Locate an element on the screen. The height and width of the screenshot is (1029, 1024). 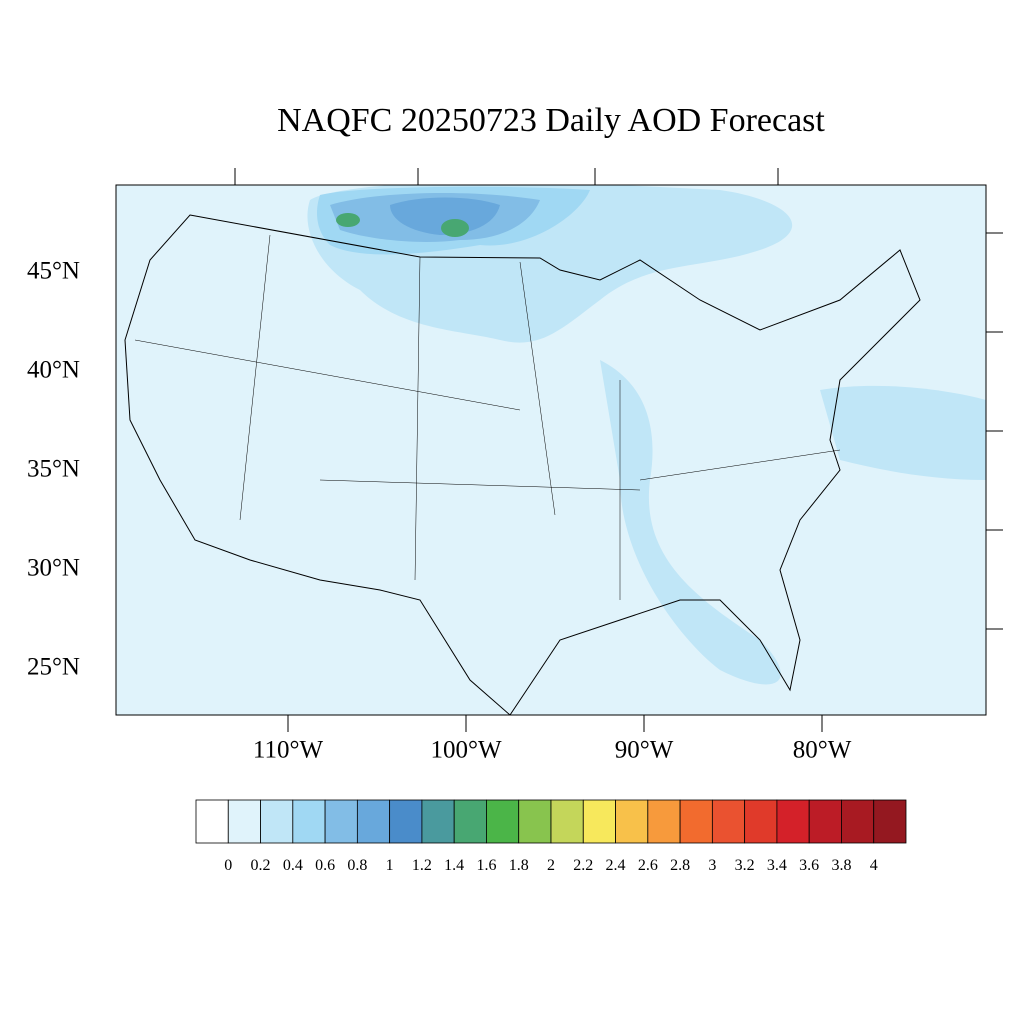
colorbar-label: 0.2 is located at coordinates (261, 865).